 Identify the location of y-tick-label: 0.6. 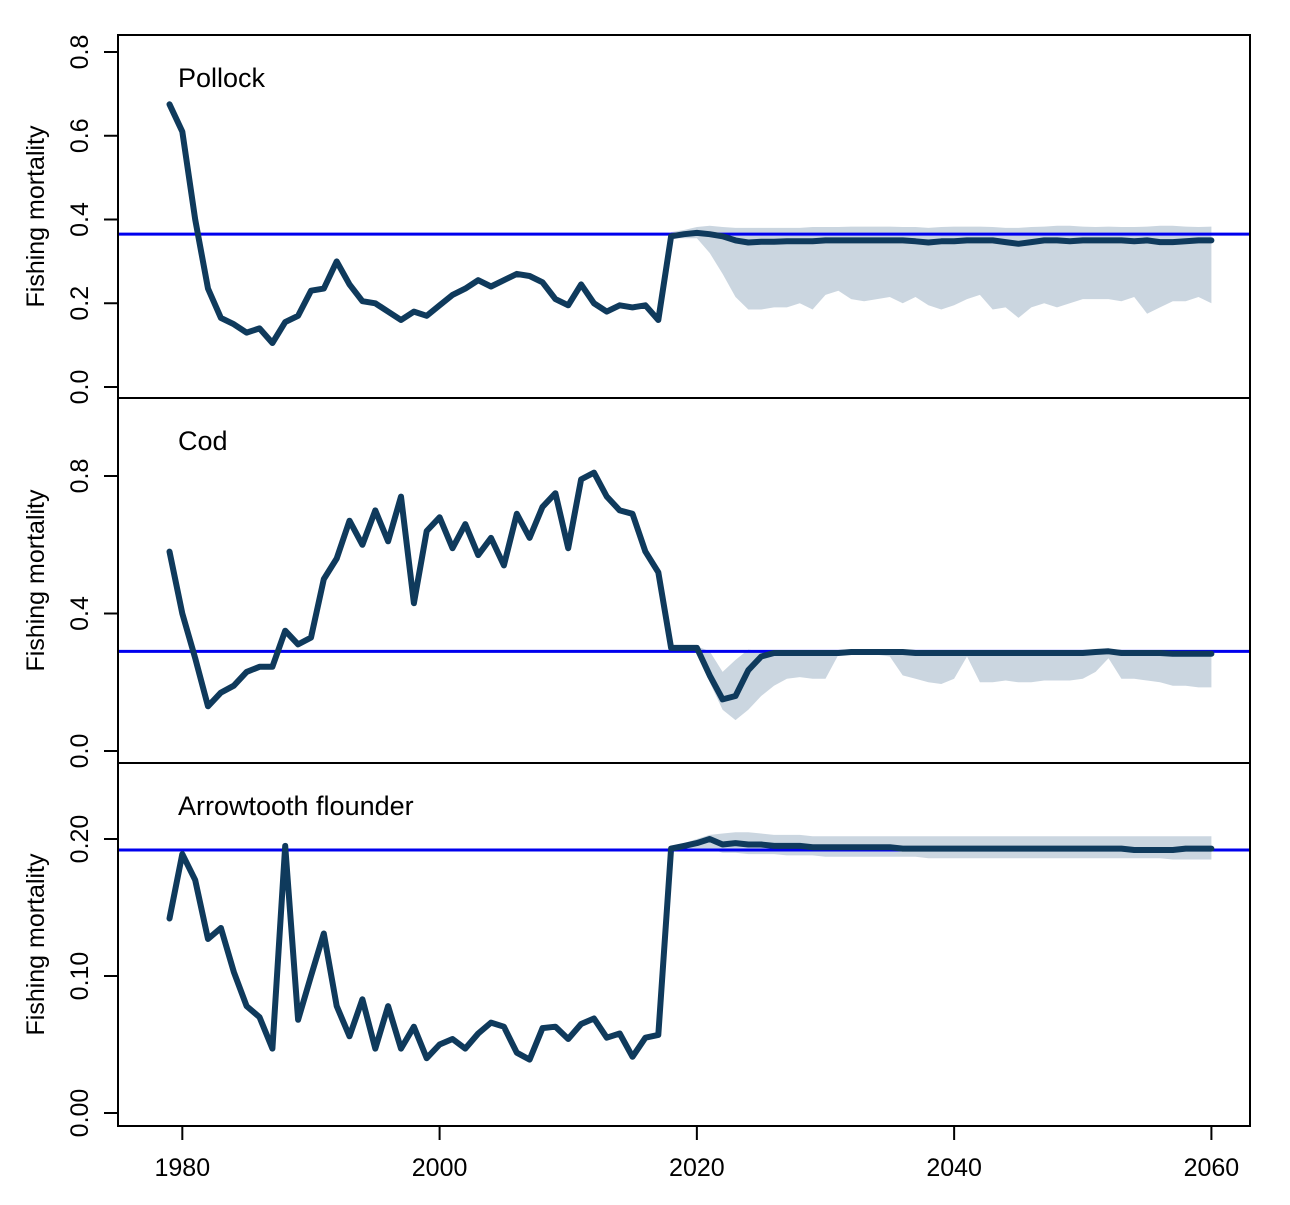
(80, 135).